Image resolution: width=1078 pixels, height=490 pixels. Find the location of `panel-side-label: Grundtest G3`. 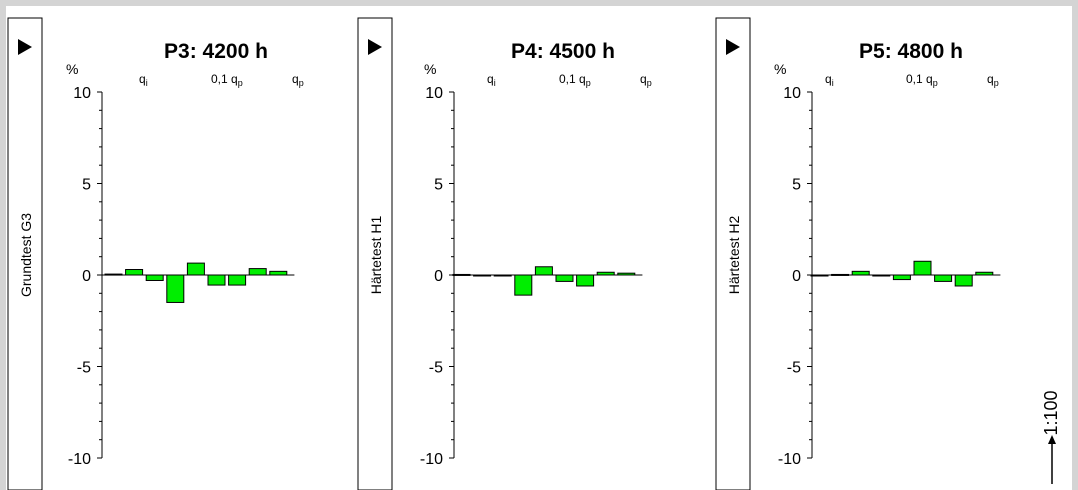

panel-side-label: Grundtest G3 is located at coordinates (26, 255).